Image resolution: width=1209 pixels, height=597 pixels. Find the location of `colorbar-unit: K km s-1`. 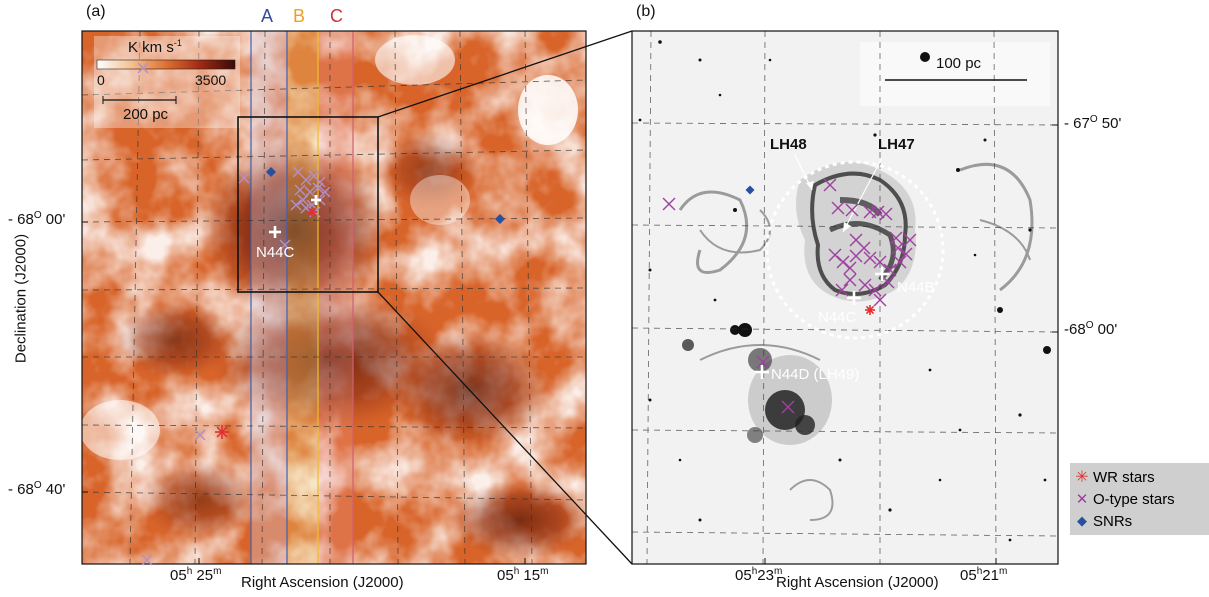

colorbar-unit: K km s-1 is located at coordinates (155, 47).